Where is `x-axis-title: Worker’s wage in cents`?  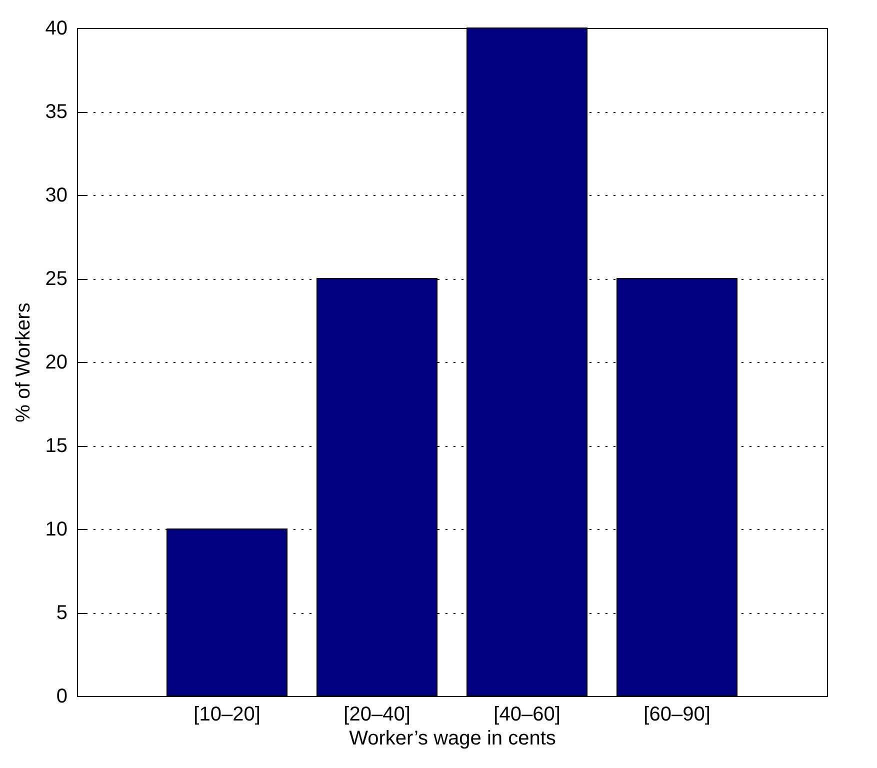 x-axis-title: Worker’s wage in cents is located at coordinates (452, 739).